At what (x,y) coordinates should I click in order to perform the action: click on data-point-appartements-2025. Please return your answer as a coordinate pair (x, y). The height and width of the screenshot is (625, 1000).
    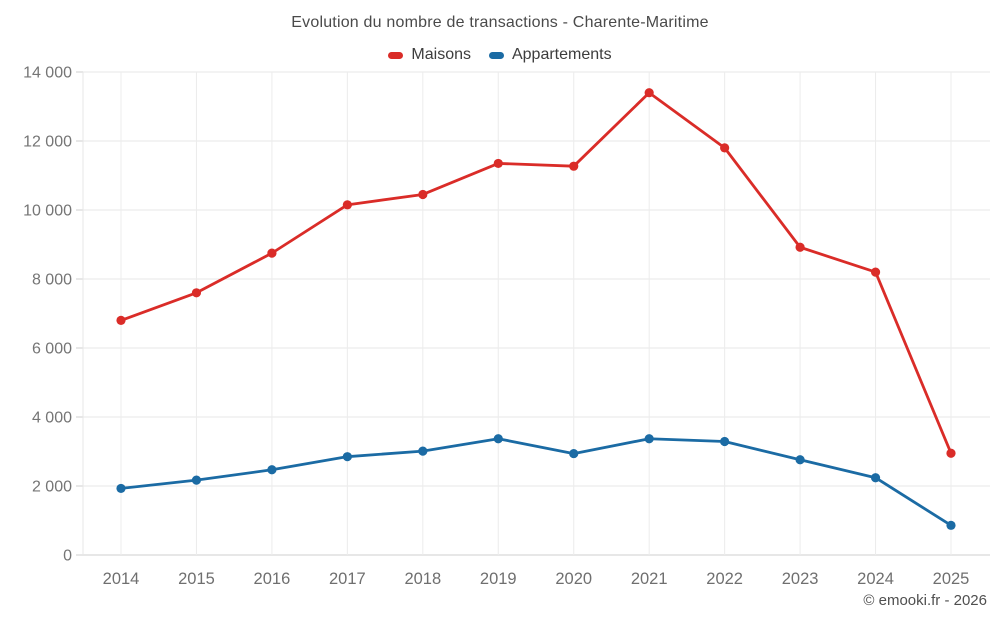
    Looking at the image, I should click on (951, 525).